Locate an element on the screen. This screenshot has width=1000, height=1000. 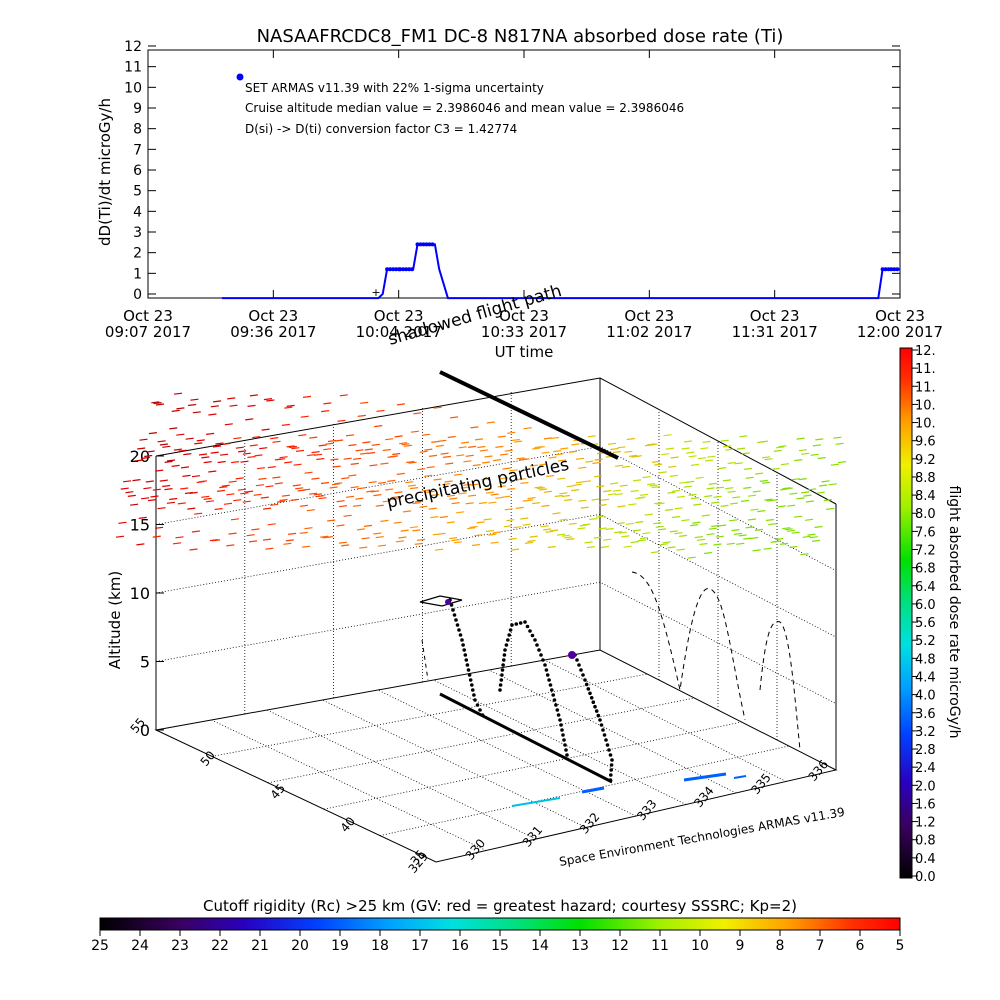
y-tick-label: 3 is located at coordinates (137, 233).